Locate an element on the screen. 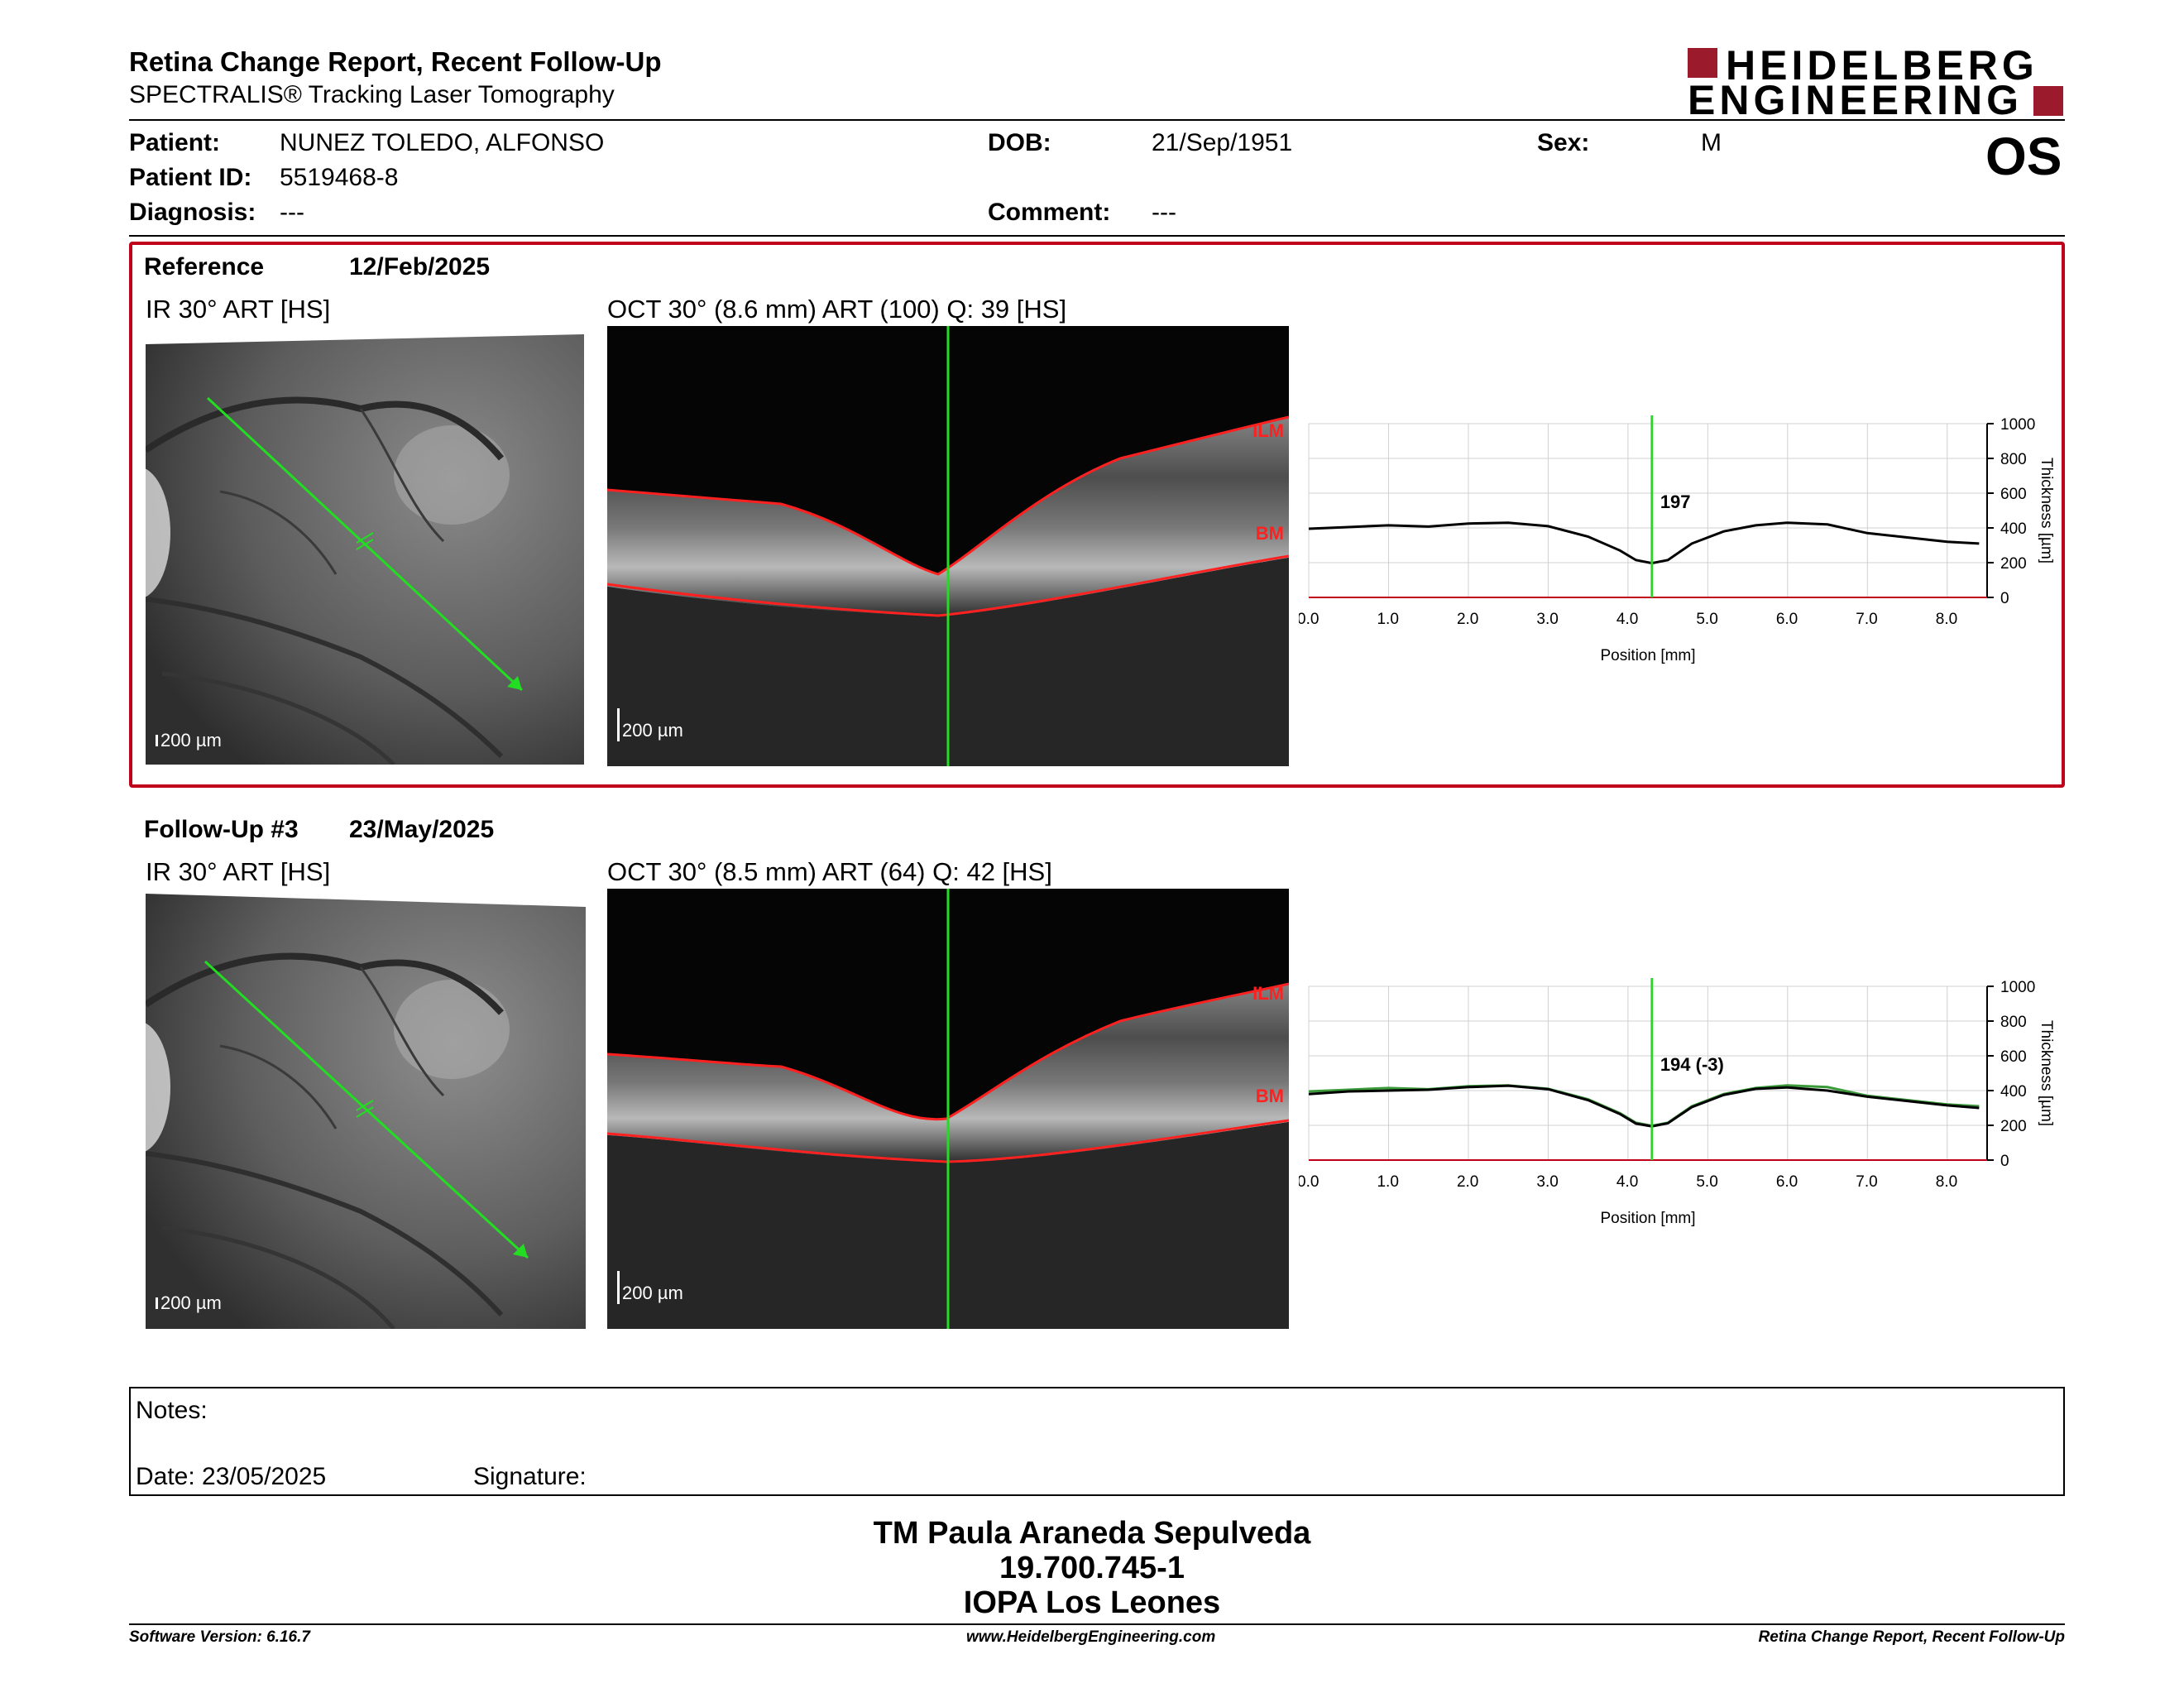 Image resolution: width=2184 pixels, height=1688 pixels. diagnosis-label: Diagnosis: is located at coordinates (192, 212).